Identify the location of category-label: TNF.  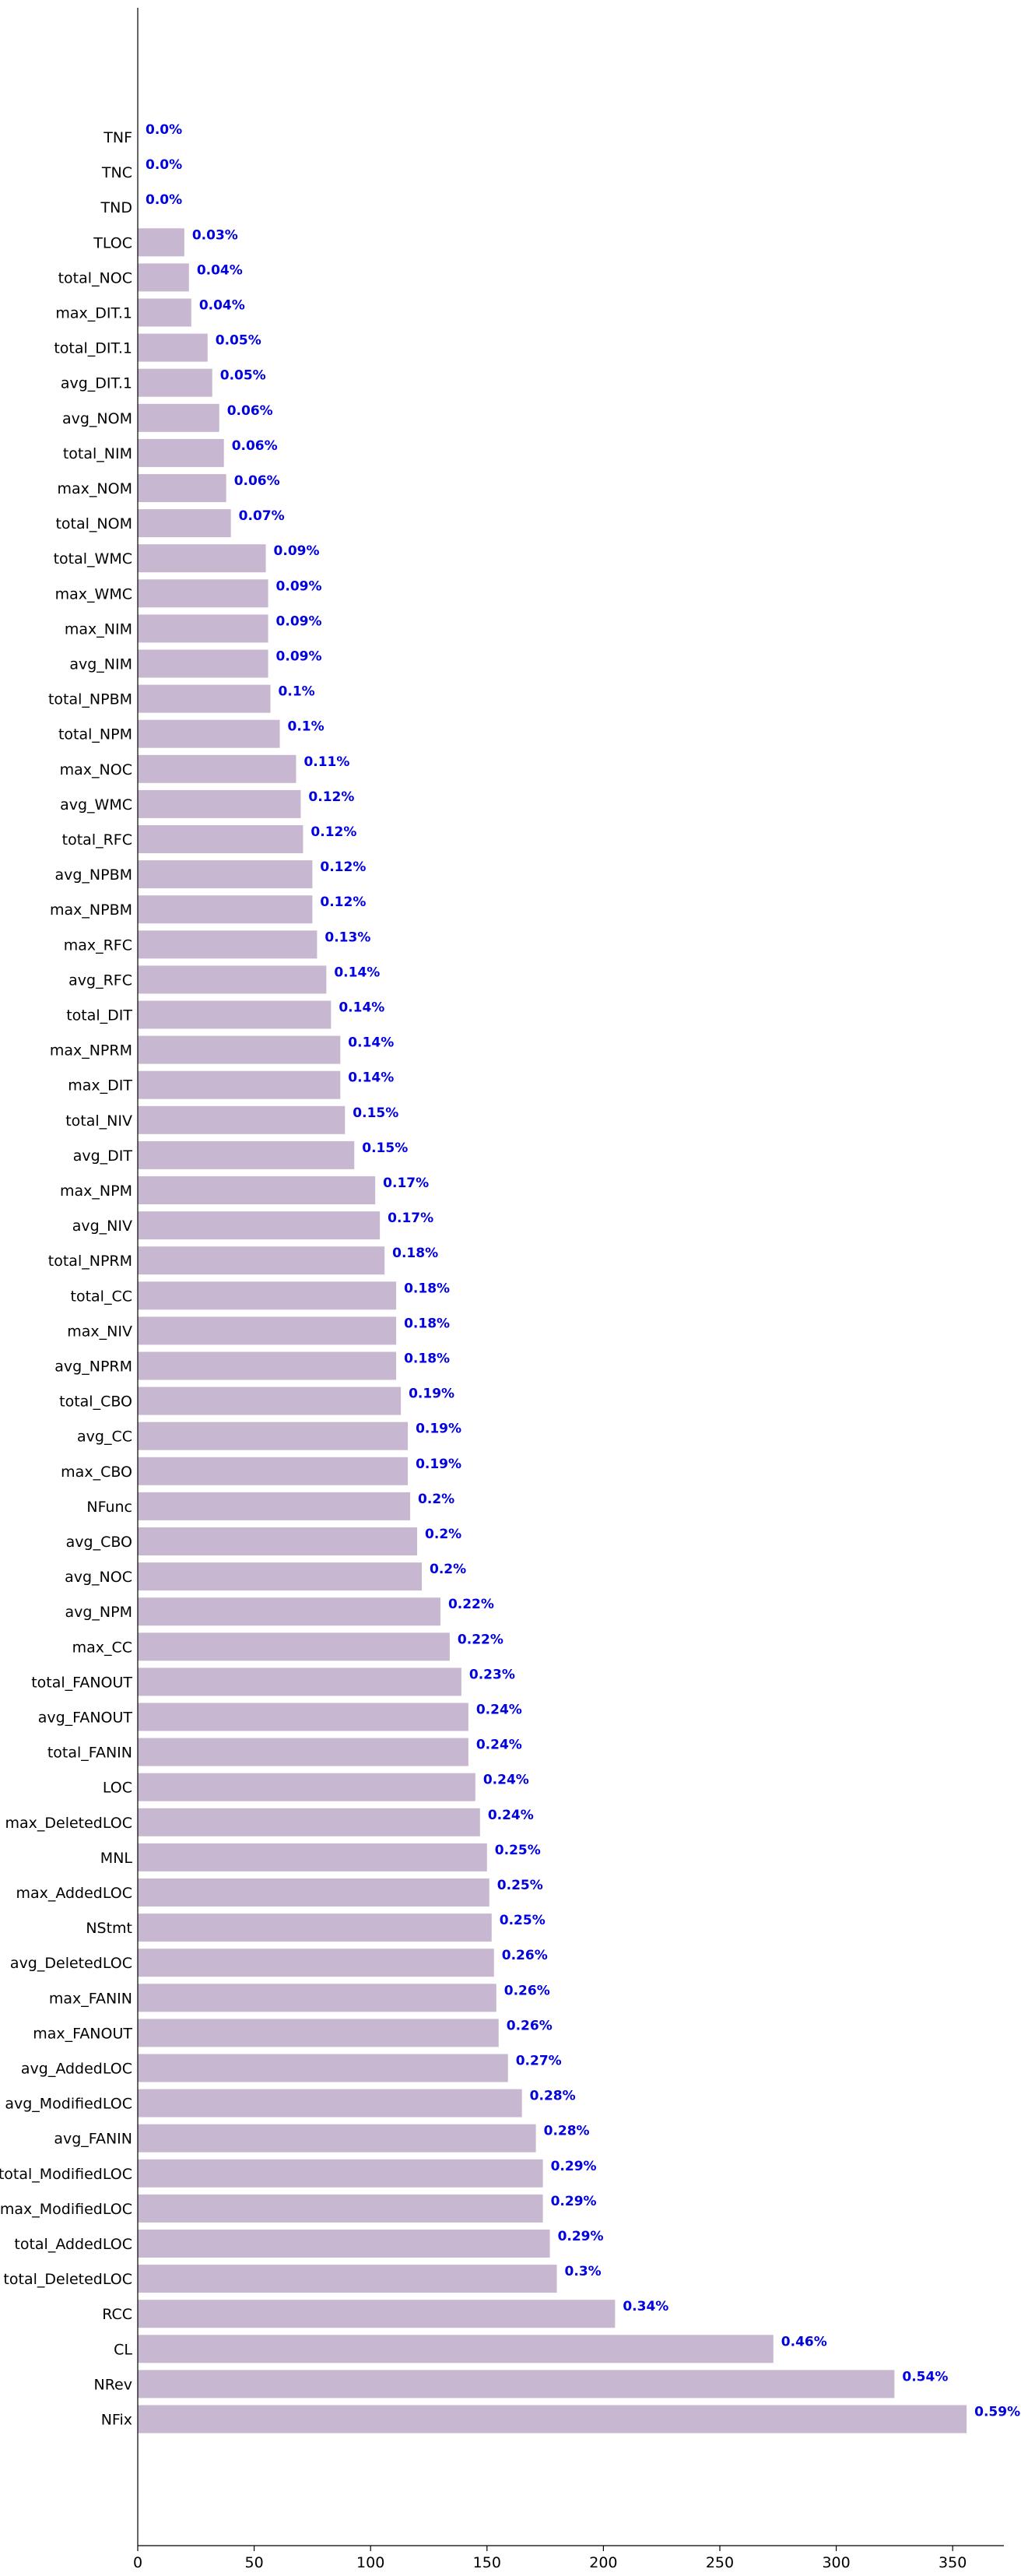
(117, 137).